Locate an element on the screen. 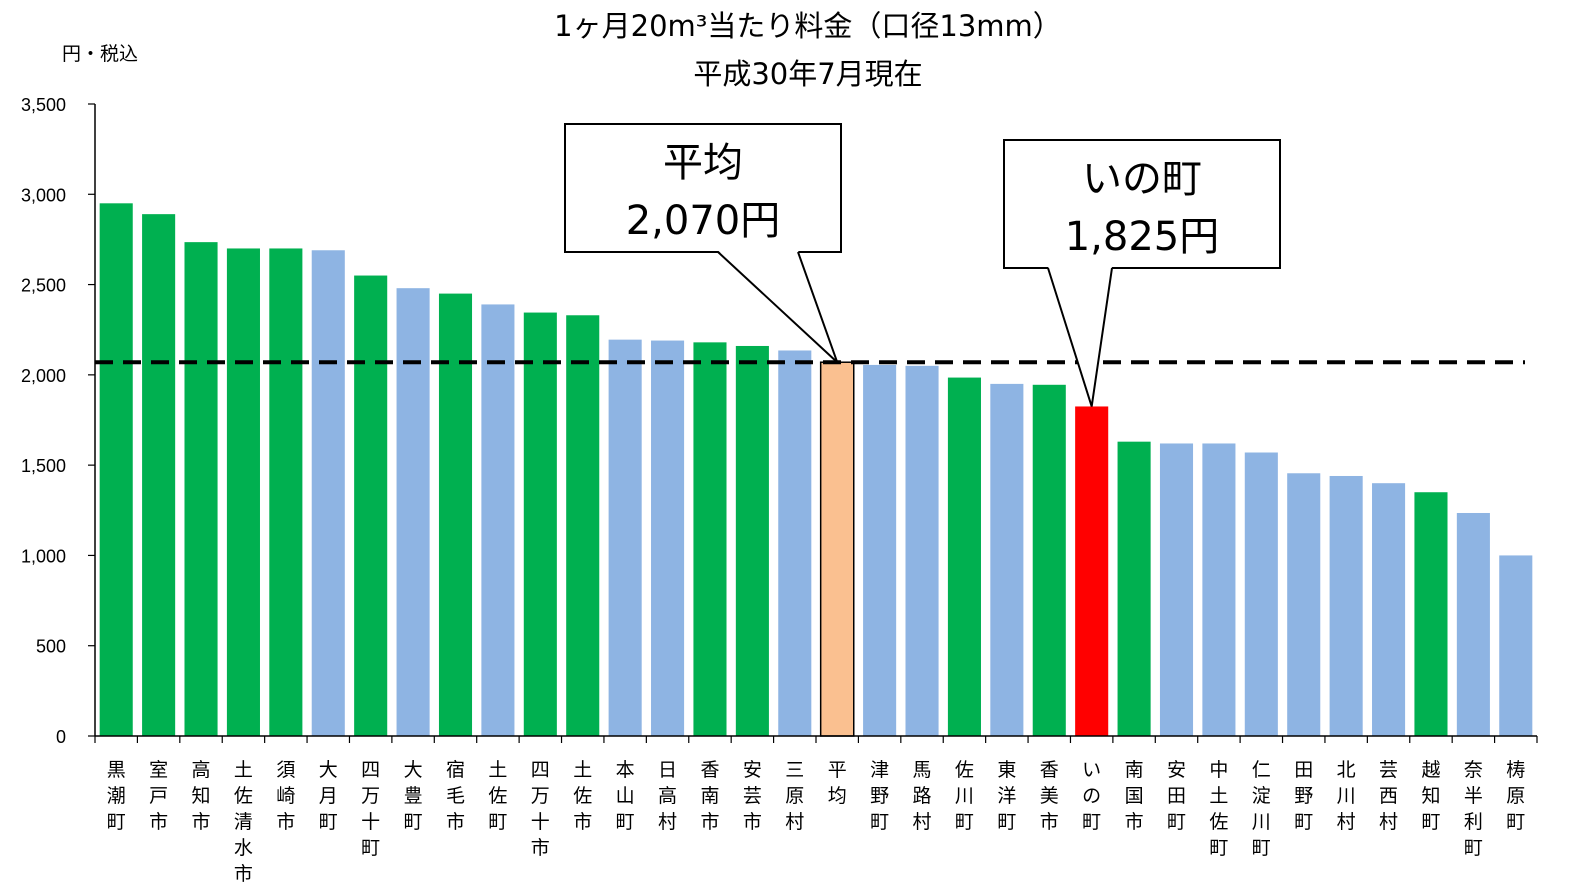  callout-value: 1,825円 is located at coordinates (1142, 237).